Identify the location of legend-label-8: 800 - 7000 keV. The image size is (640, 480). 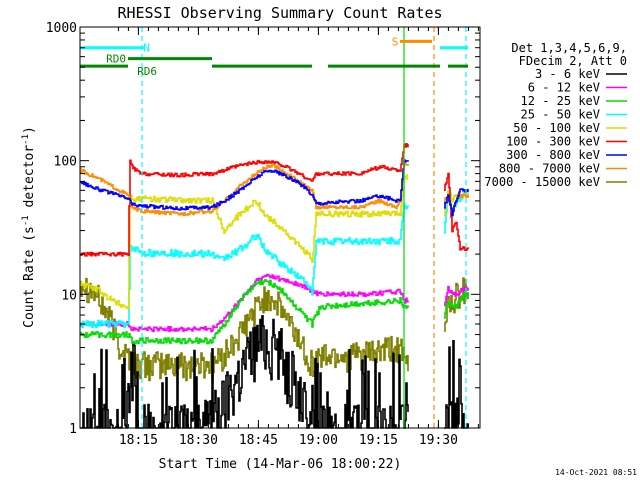
(549, 169).